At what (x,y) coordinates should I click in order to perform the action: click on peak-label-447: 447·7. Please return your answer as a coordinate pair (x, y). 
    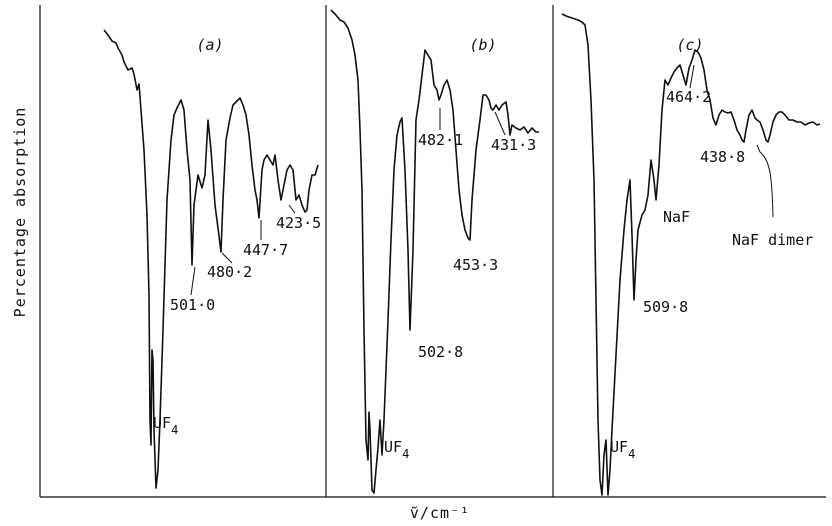
    Looking at the image, I should click on (265, 250).